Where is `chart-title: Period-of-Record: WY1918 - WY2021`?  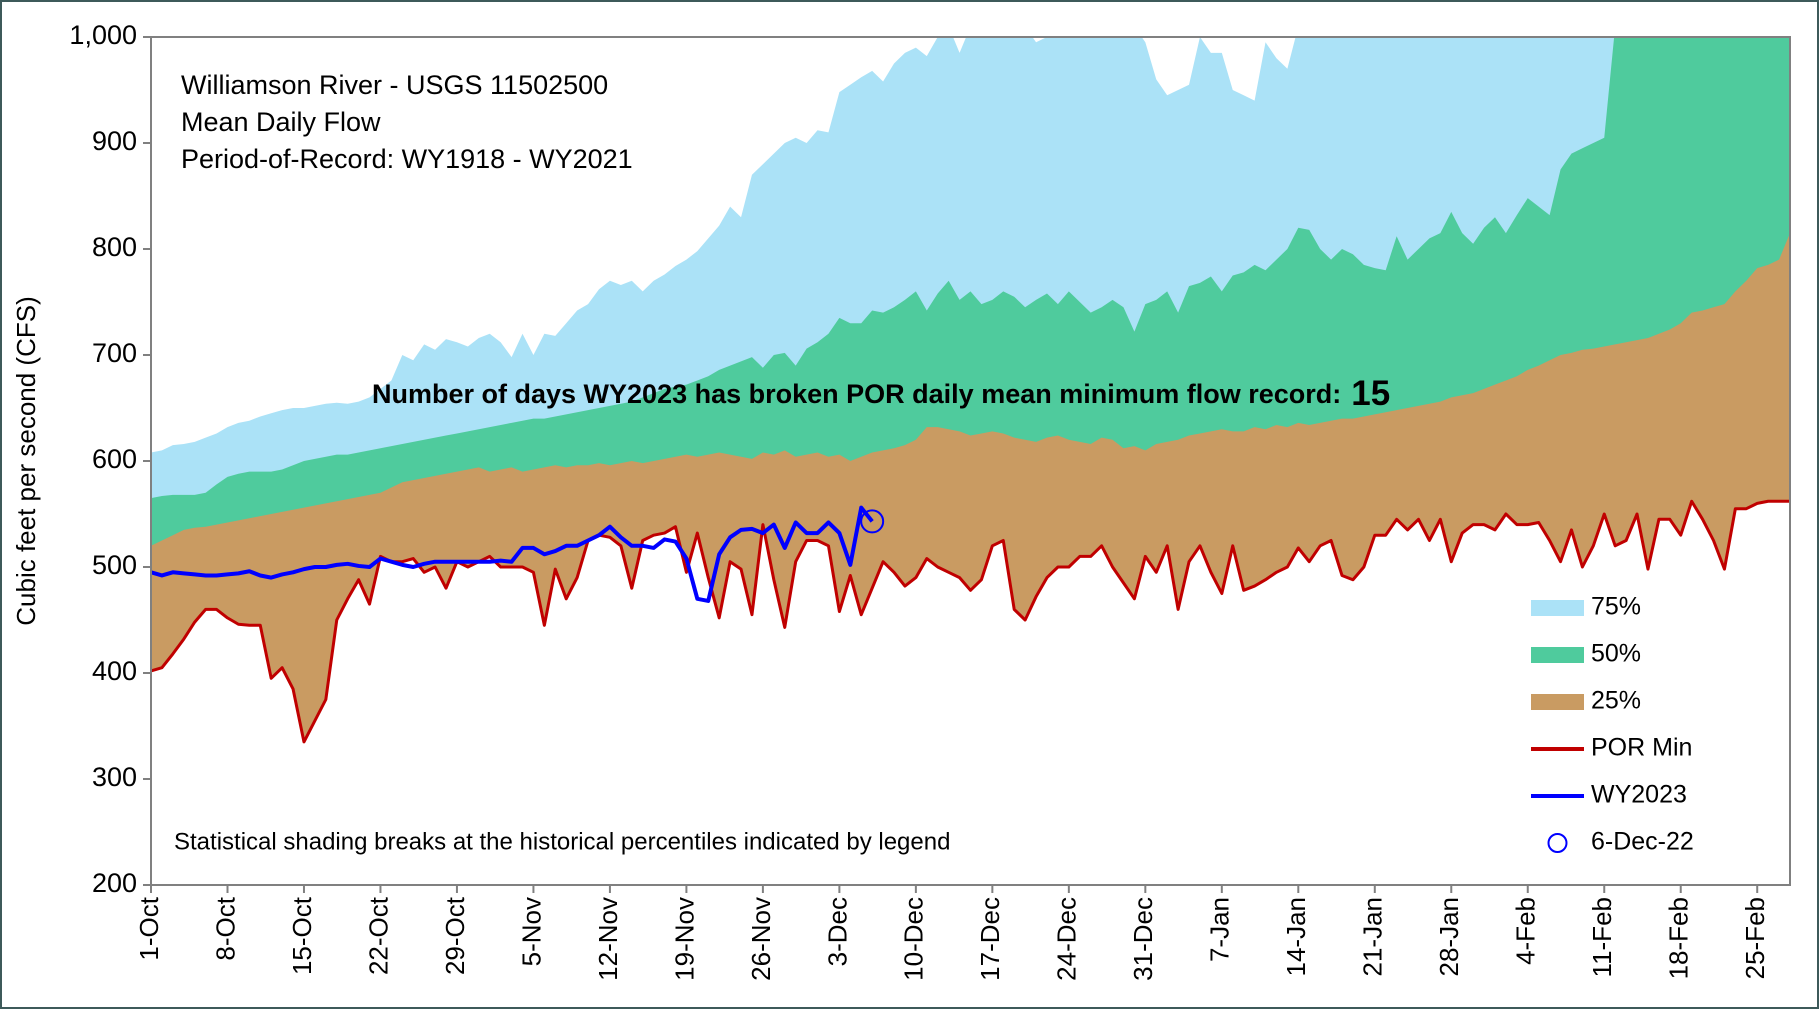
chart-title: Period-of-Record: WY1918 - WY2021 is located at coordinates (407, 159).